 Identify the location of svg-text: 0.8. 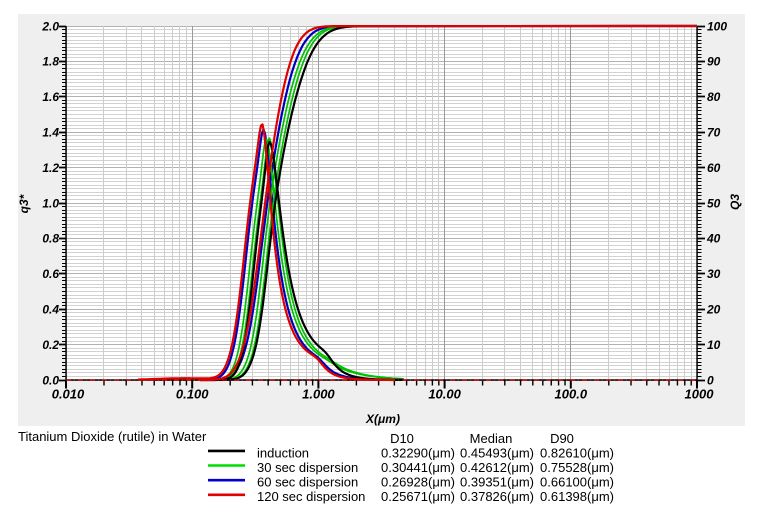
(50, 239).